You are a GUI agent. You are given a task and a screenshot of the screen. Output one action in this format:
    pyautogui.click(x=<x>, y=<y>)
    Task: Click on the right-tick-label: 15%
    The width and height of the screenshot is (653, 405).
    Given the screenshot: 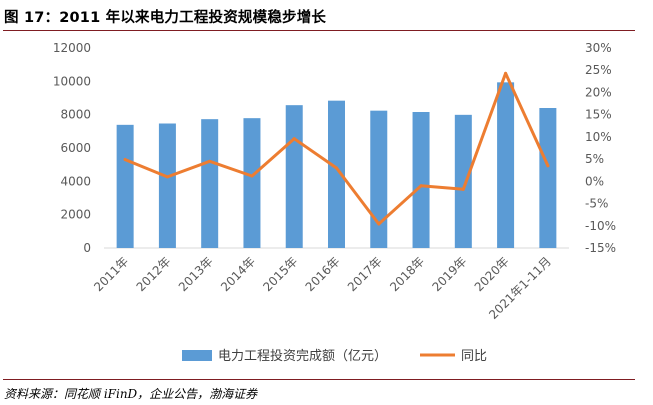 What is the action you would take?
    pyautogui.click(x=598, y=115)
    